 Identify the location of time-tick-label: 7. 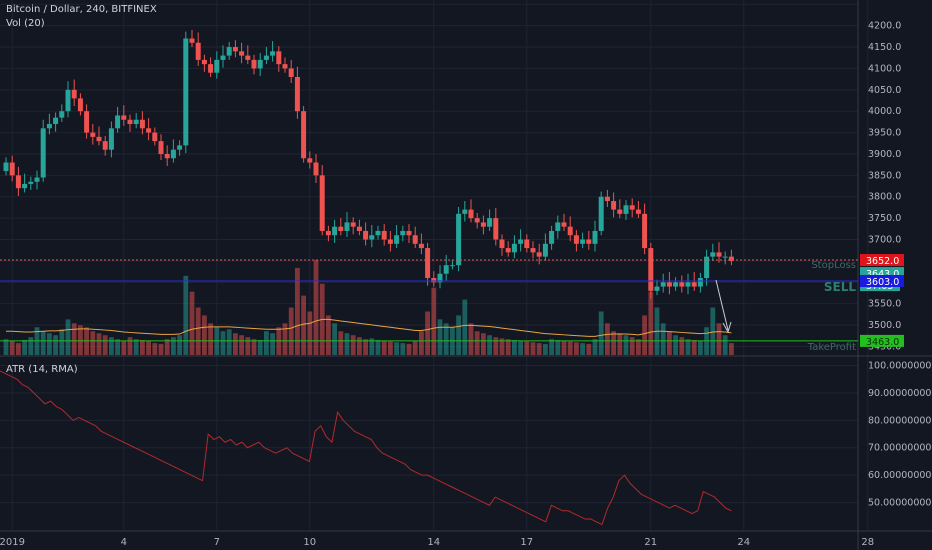
(217, 542).